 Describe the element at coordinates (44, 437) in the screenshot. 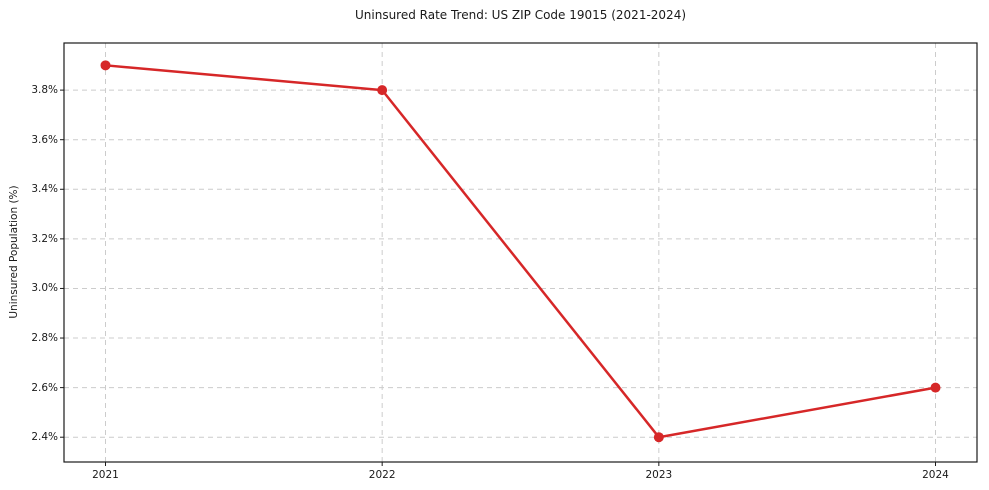

I see `y-tick-label: 2.4%` at that location.